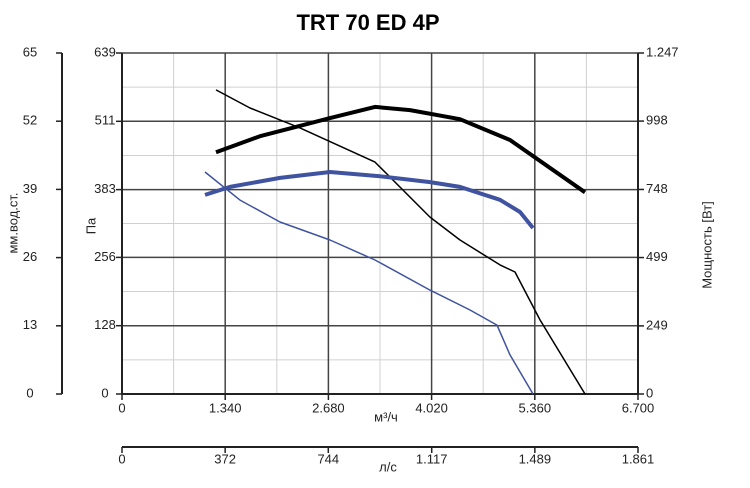  Describe the element at coordinates (432, 458) in the screenshot. I see `x2-tick-label: 1.117` at that location.